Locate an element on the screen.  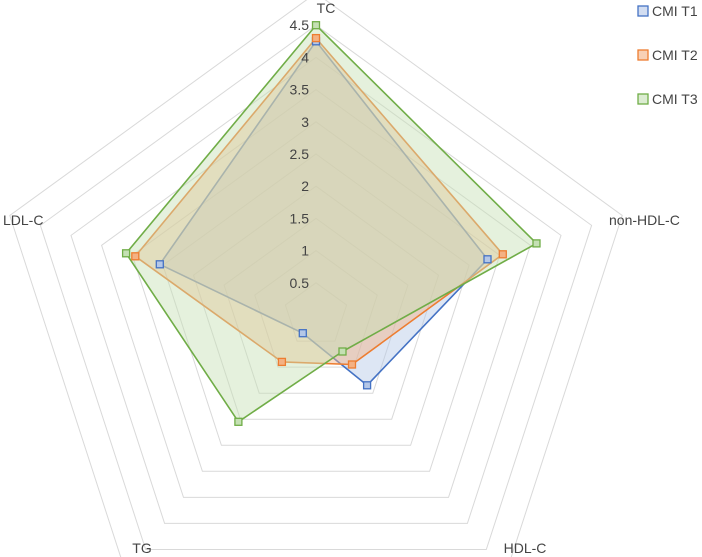
legend-label: CMI T1 is located at coordinates (675, 11).